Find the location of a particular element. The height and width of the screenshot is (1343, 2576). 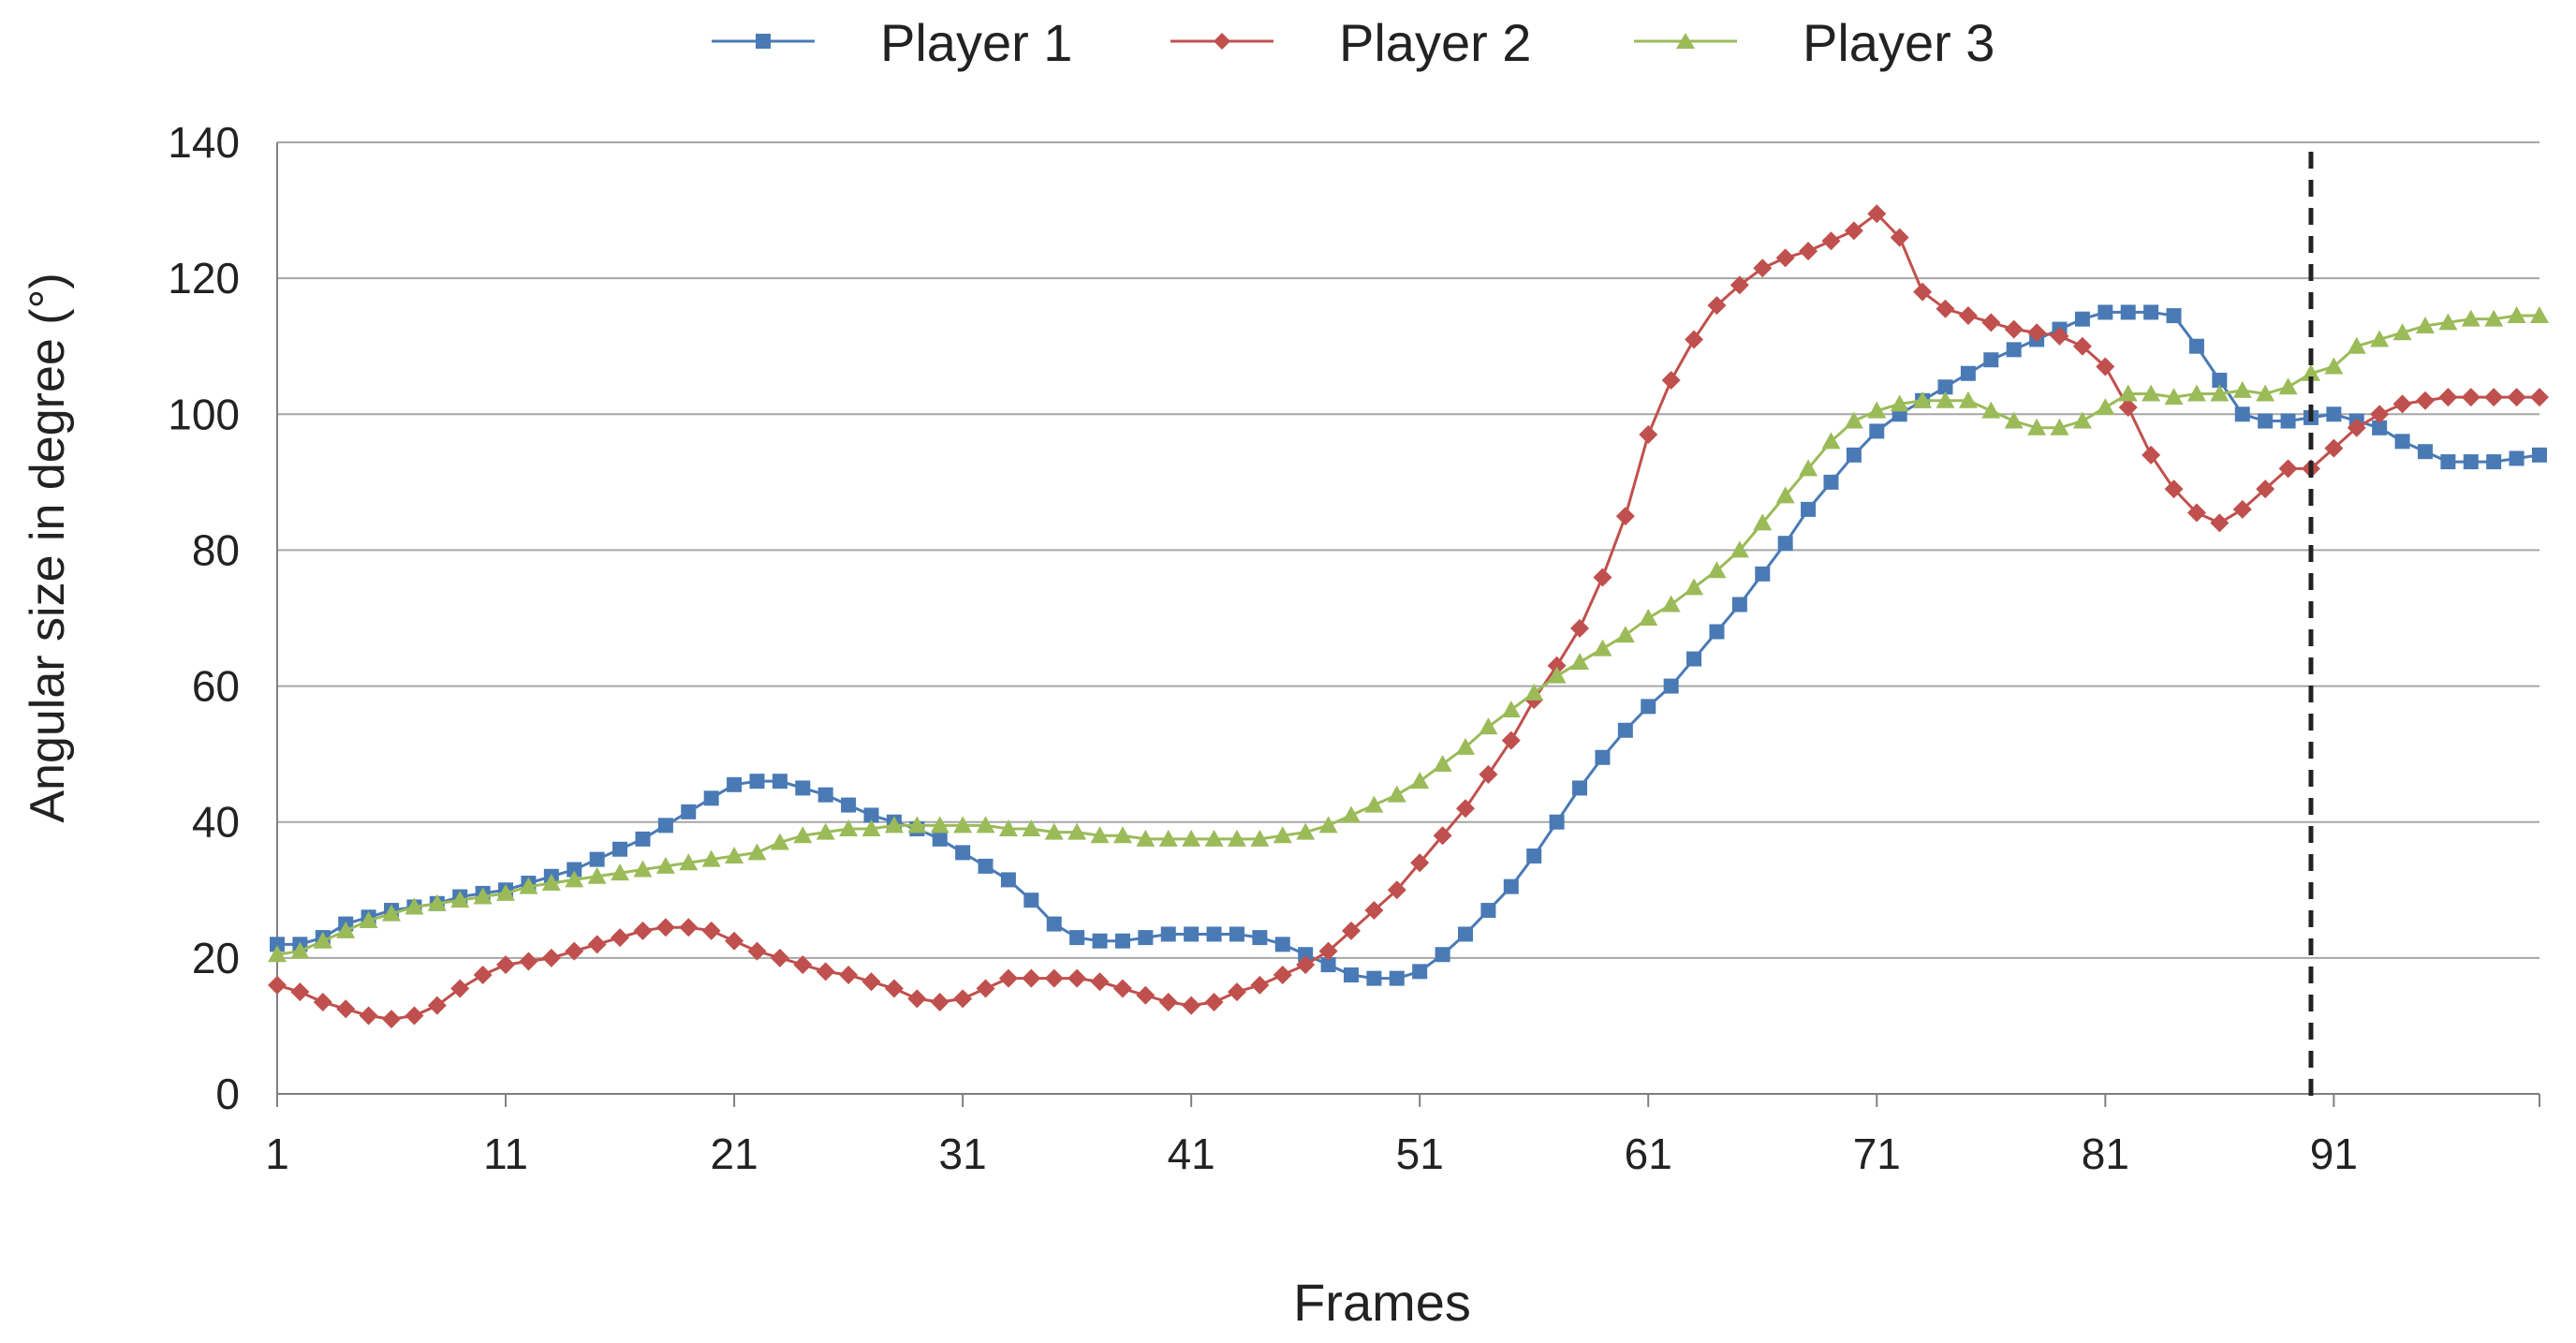

y-tick-label: 20 is located at coordinates (216, 958).